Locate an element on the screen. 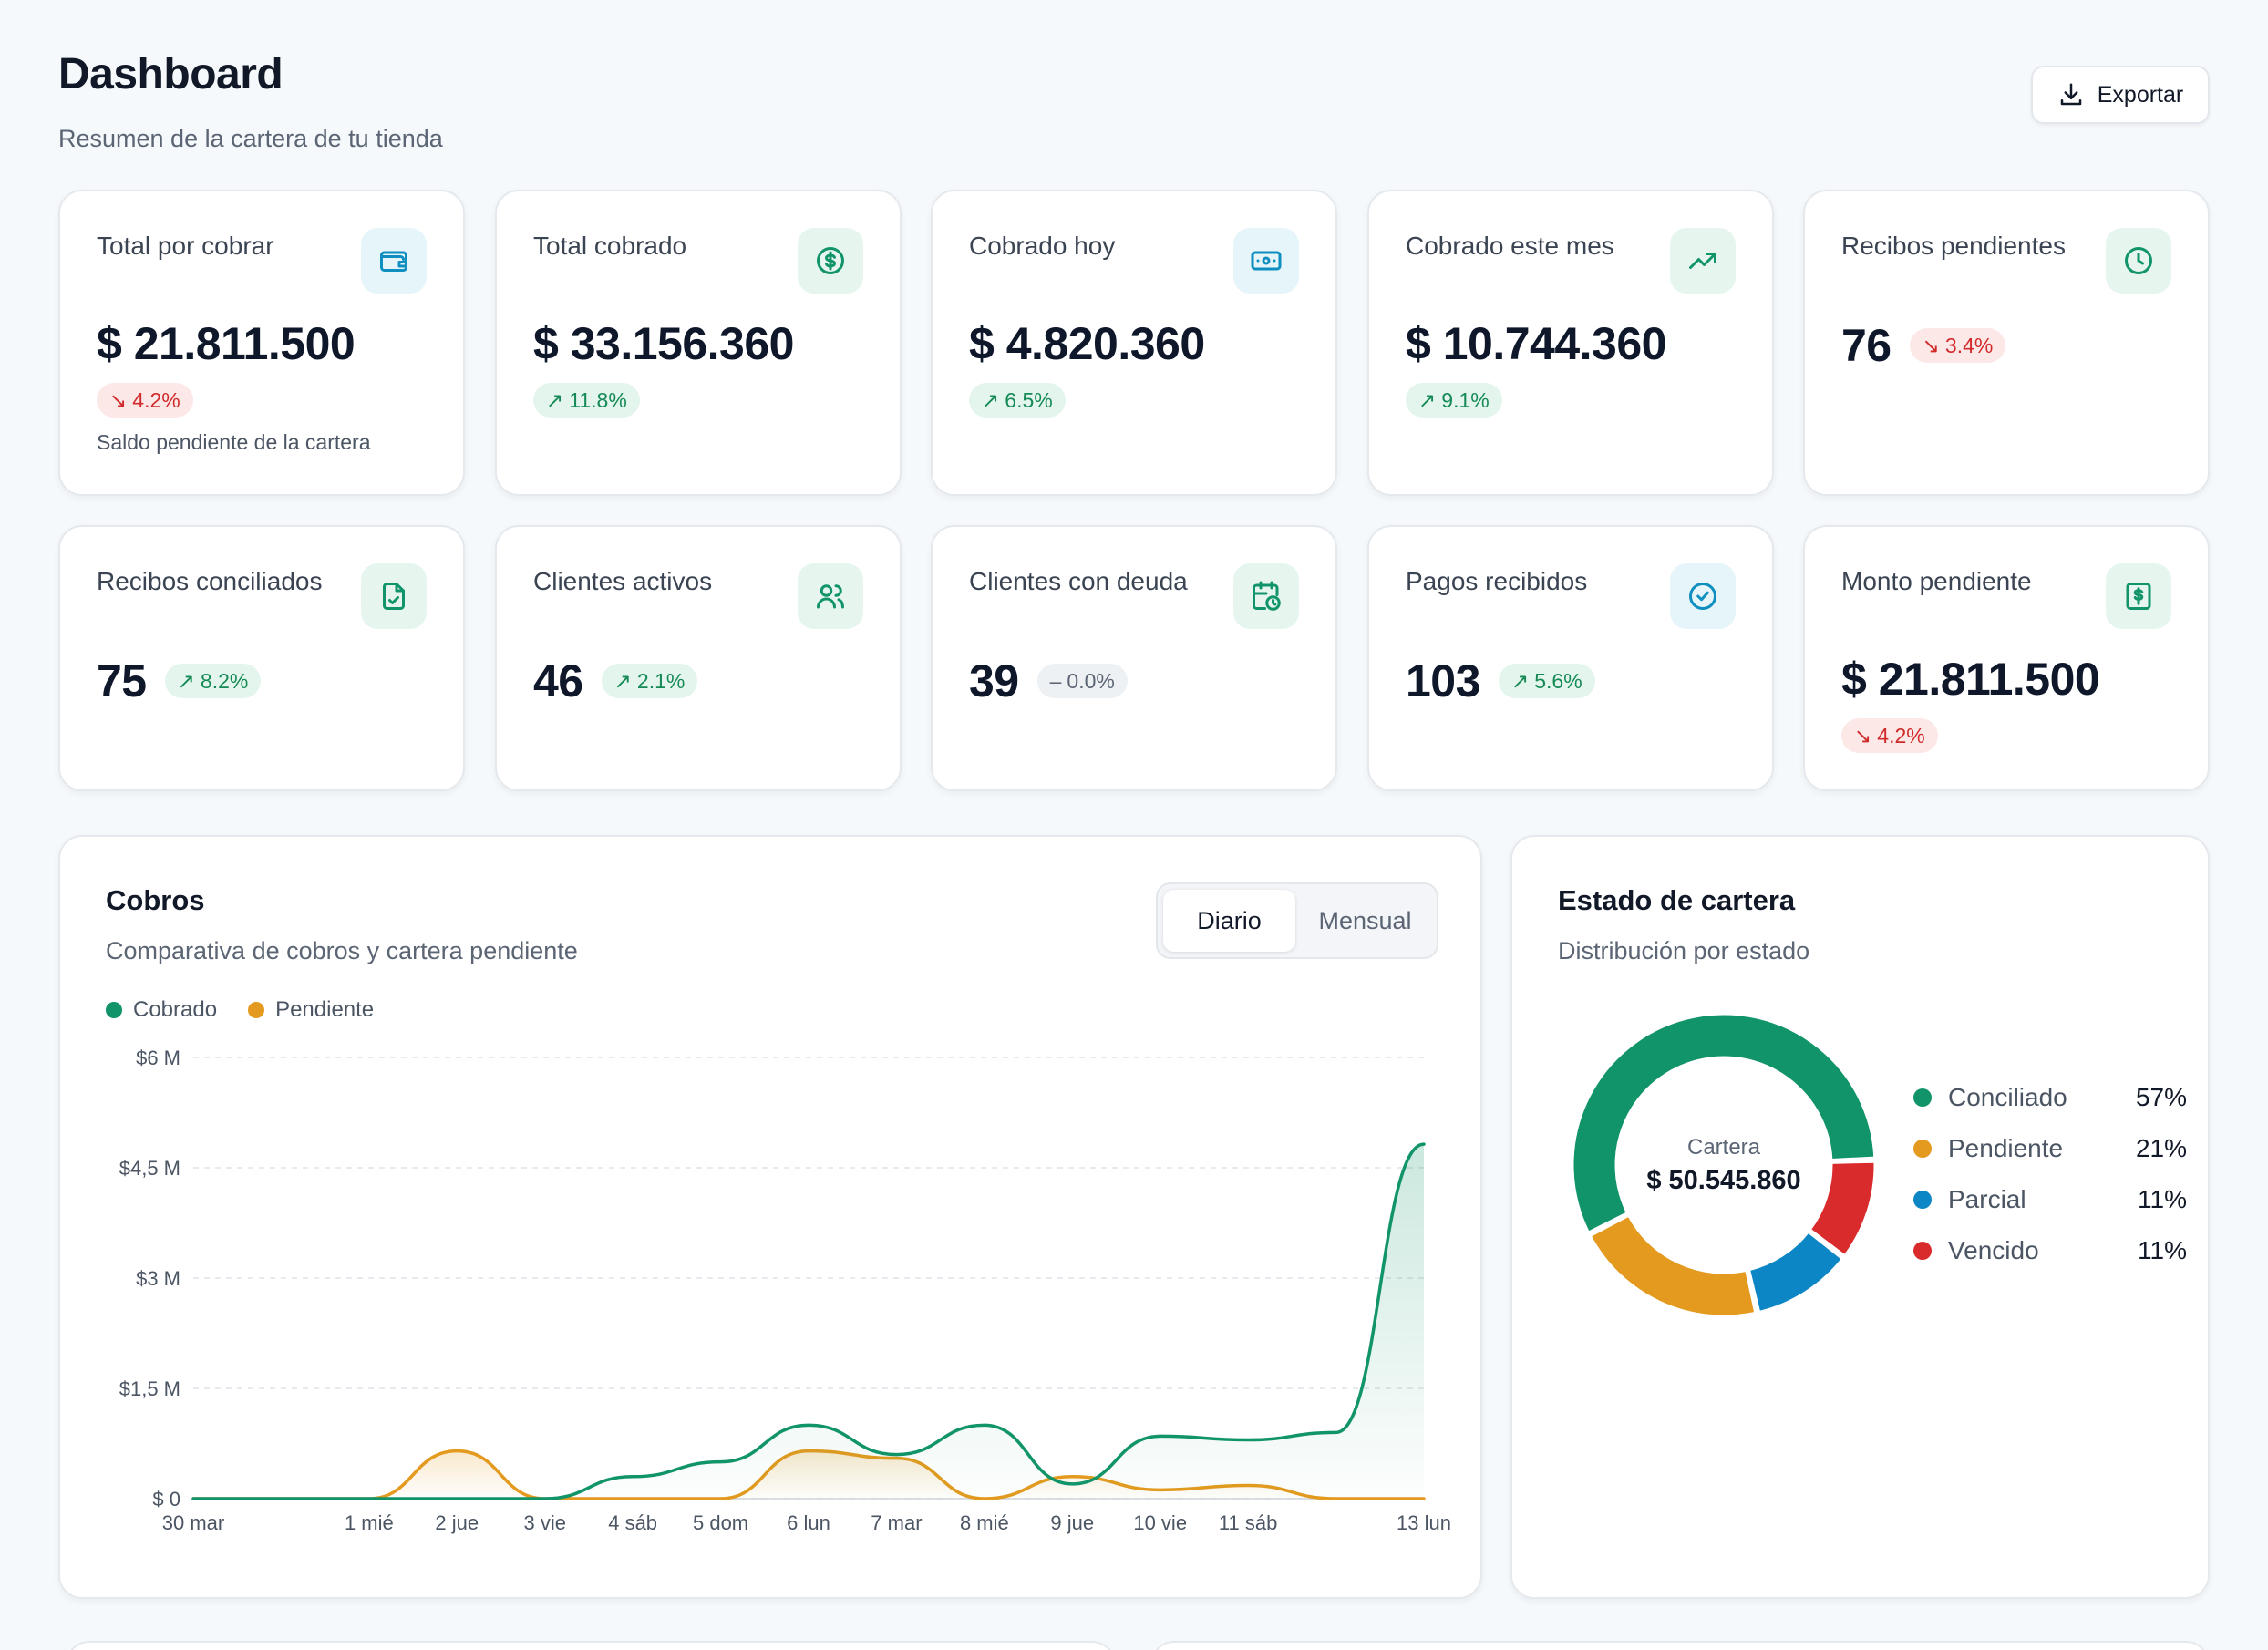 This screenshot has width=2268, height=1650. kpi-card-clientes-con-deuda: Clientes con deuda 39 –0.0% is located at coordinates (1134, 658).